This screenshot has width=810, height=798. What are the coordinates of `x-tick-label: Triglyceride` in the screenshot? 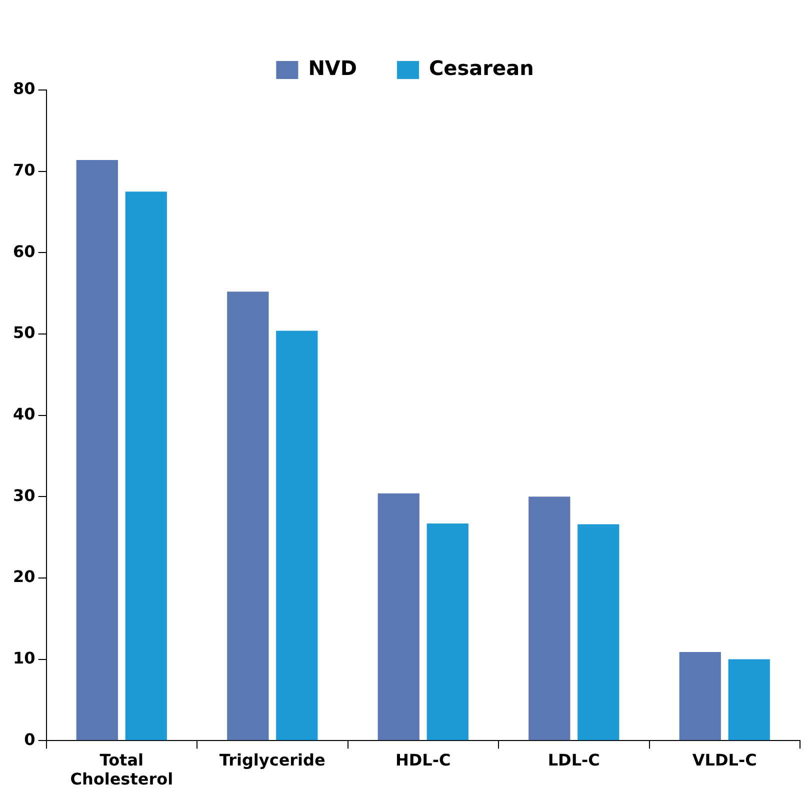 It's located at (272, 760).